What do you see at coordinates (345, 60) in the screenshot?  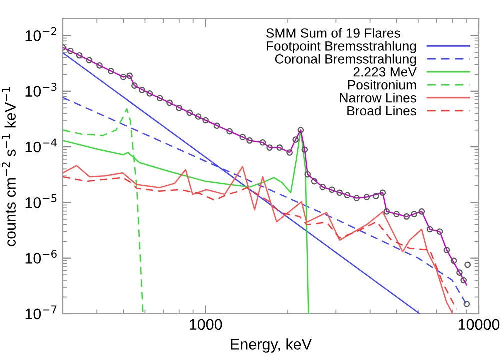 I see `legend-label: Coronal Bremsstrahlung` at bounding box center [345, 60].